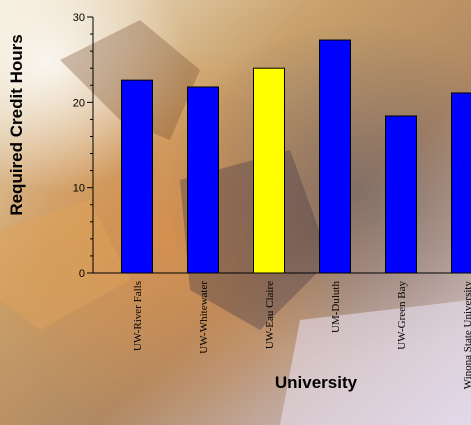  Describe the element at coordinates (270, 315) in the screenshot. I see `category-label: UW-Eau Claire` at that location.